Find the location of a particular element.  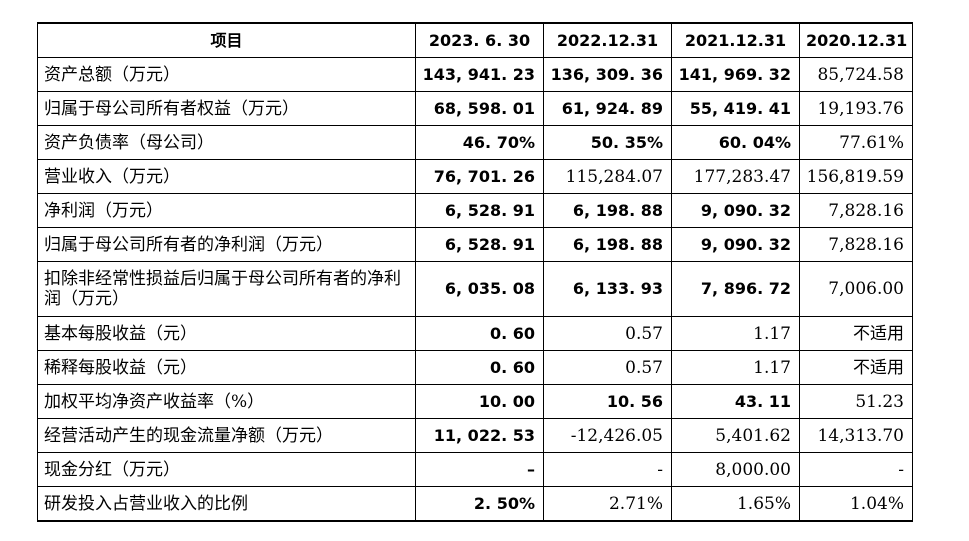

row-label: 营业收入（万元） is located at coordinates (226, 176).